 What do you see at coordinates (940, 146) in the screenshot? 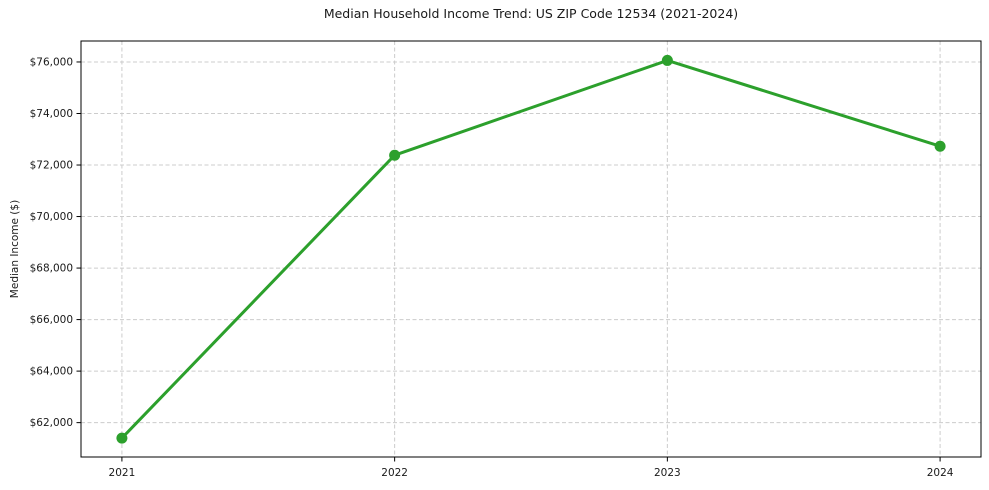
I see `data-point-2024` at bounding box center [940, 146].